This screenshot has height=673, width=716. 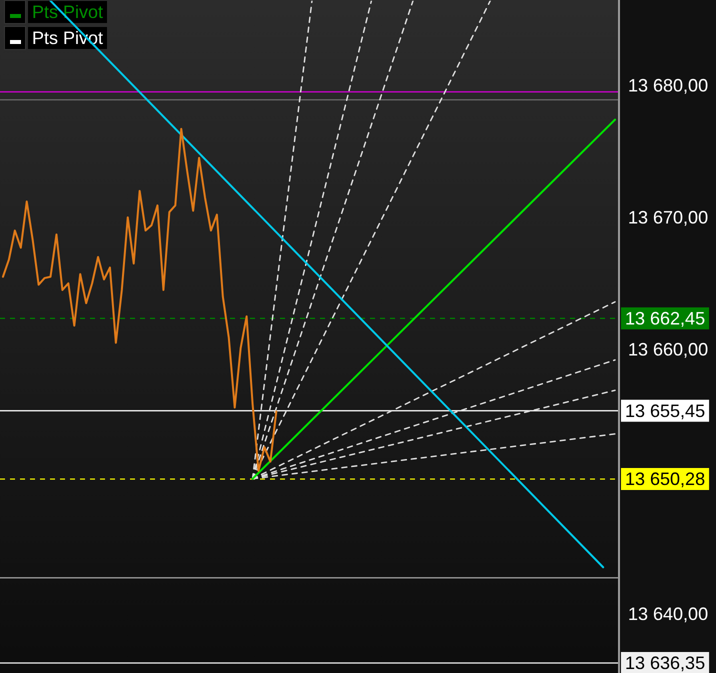 What do you see at coordinates (665, 318) in the screenshot?
I see `ref-line-label: 13 662,45` at bounding box center [665, 318].